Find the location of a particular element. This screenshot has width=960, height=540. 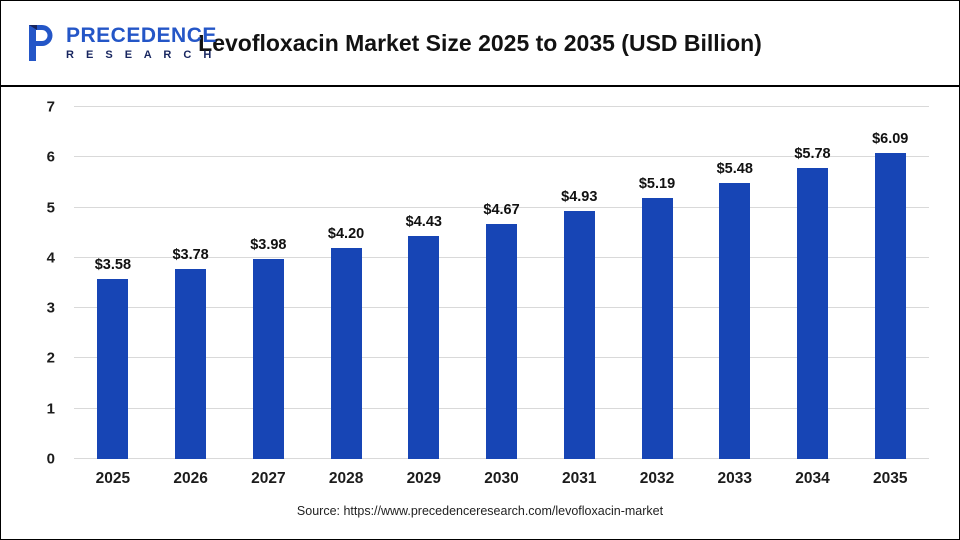

bar-column: $6.09 is located at coordinates (890, 283).